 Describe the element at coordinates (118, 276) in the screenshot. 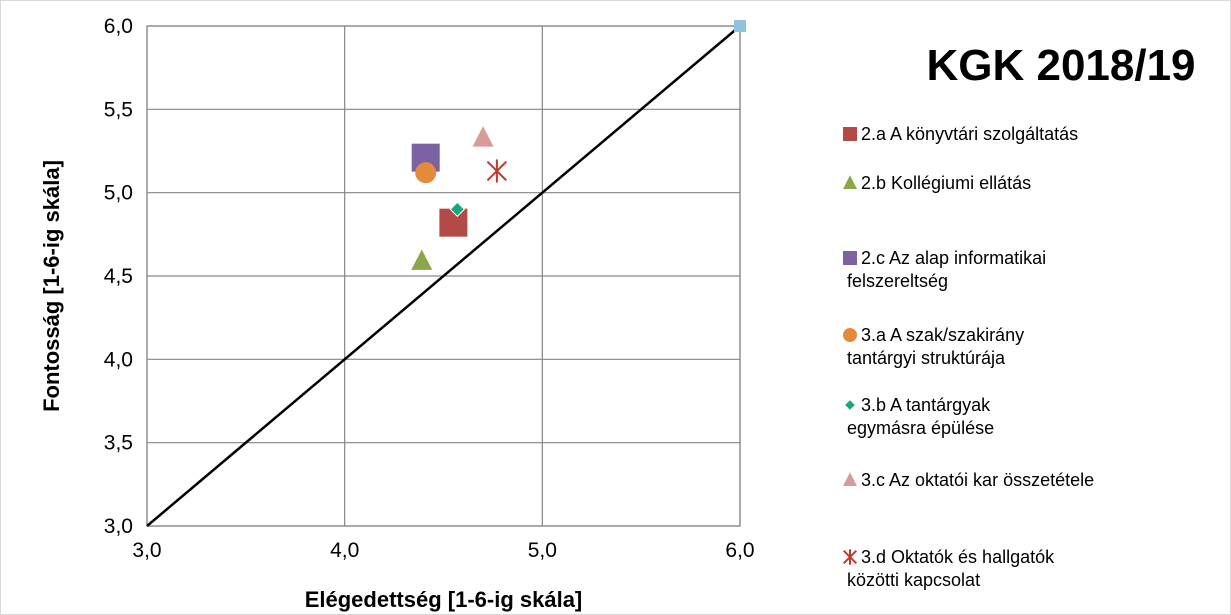

I see `y-tick-label: 4,5` at that location.